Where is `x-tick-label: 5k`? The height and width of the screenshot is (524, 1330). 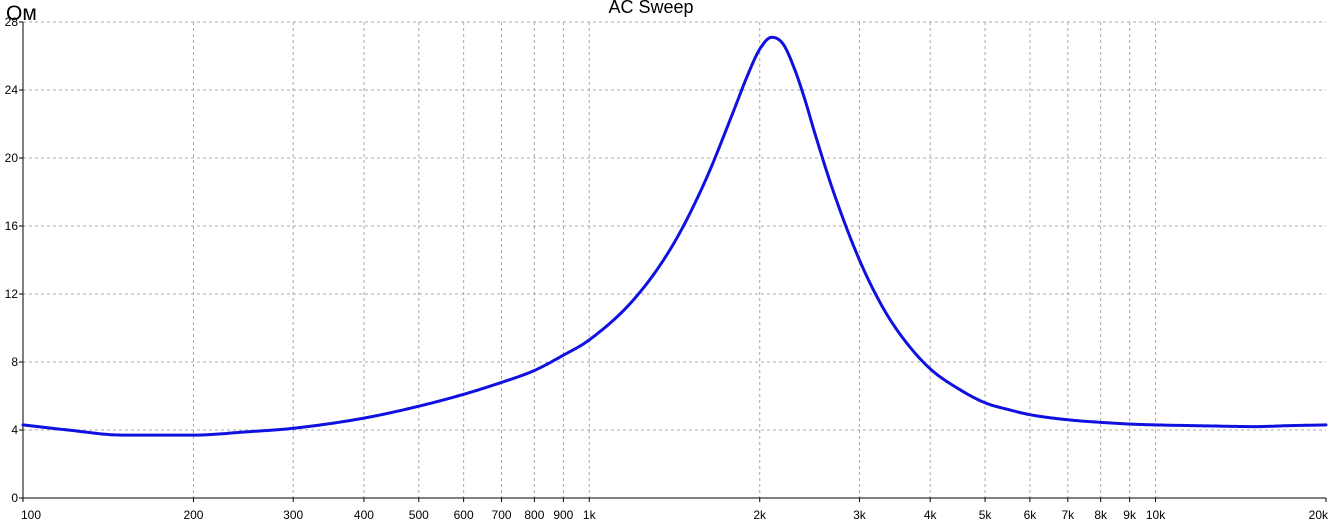 x-tick-label: 5k is located at coordinates (986, 515).